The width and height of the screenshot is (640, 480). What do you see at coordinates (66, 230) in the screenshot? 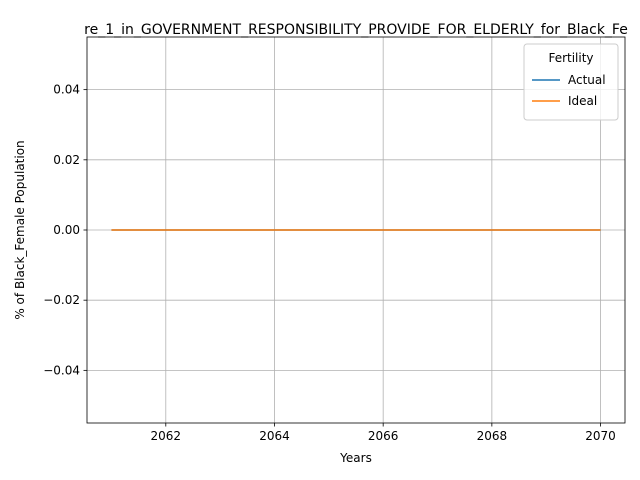
I see `y-tick-label: 0.00` at bounding box center [66, 230].